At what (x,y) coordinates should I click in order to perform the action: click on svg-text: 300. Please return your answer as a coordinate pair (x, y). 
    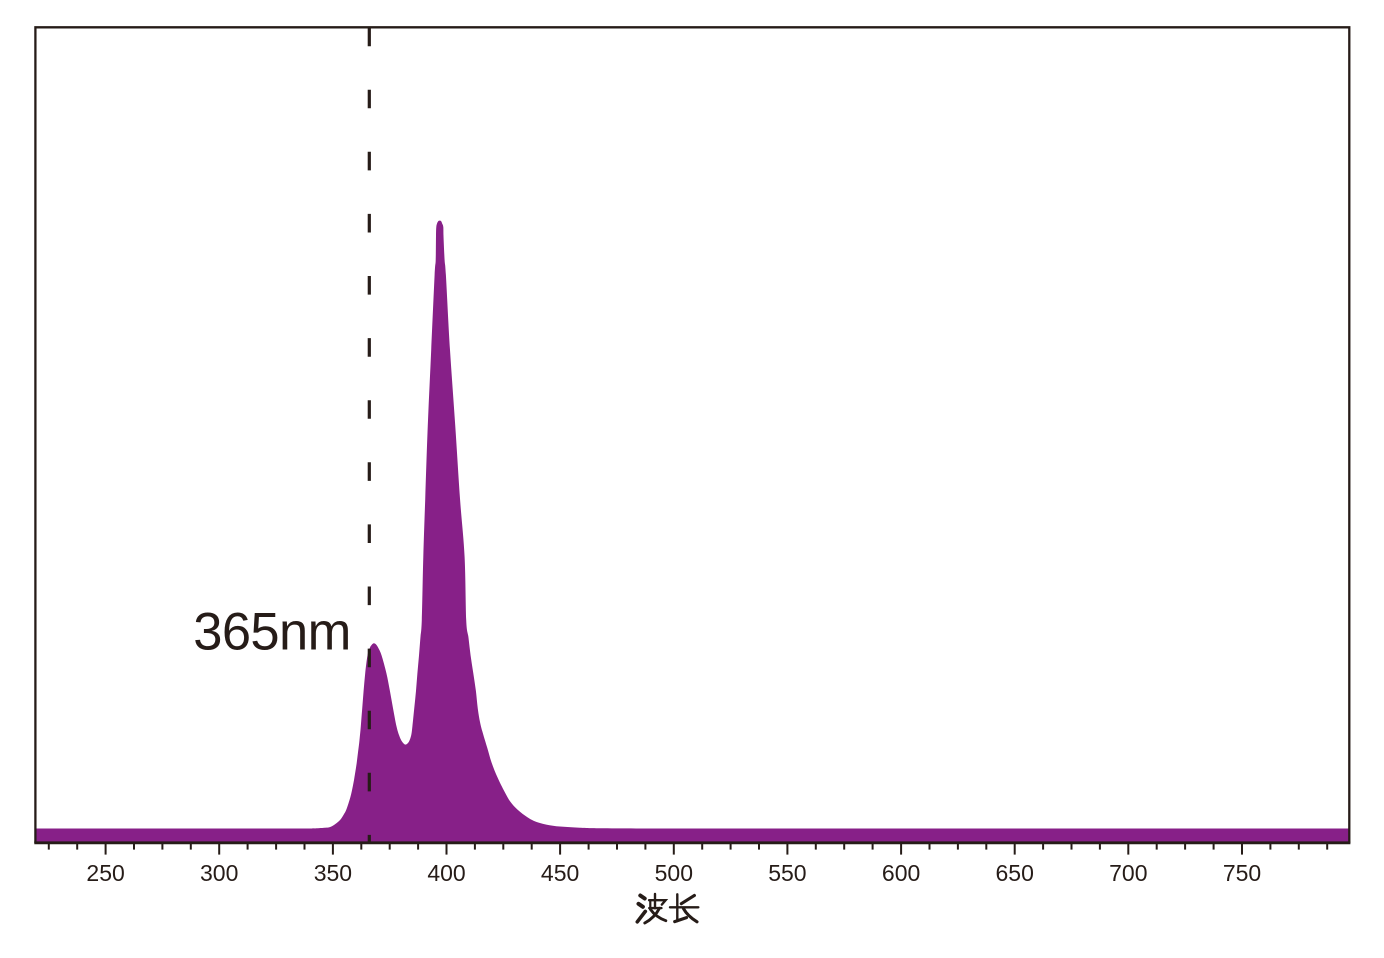
    Looking at the image, I should click on (219, 873).